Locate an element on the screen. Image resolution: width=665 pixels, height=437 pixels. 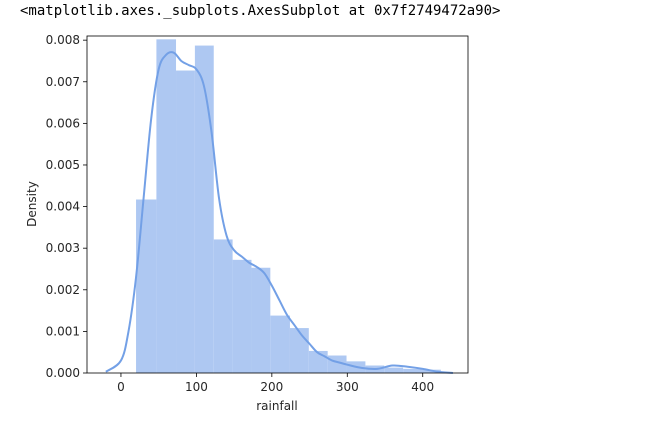
x-tick-label: 300 is located at coordinates (347, 387).